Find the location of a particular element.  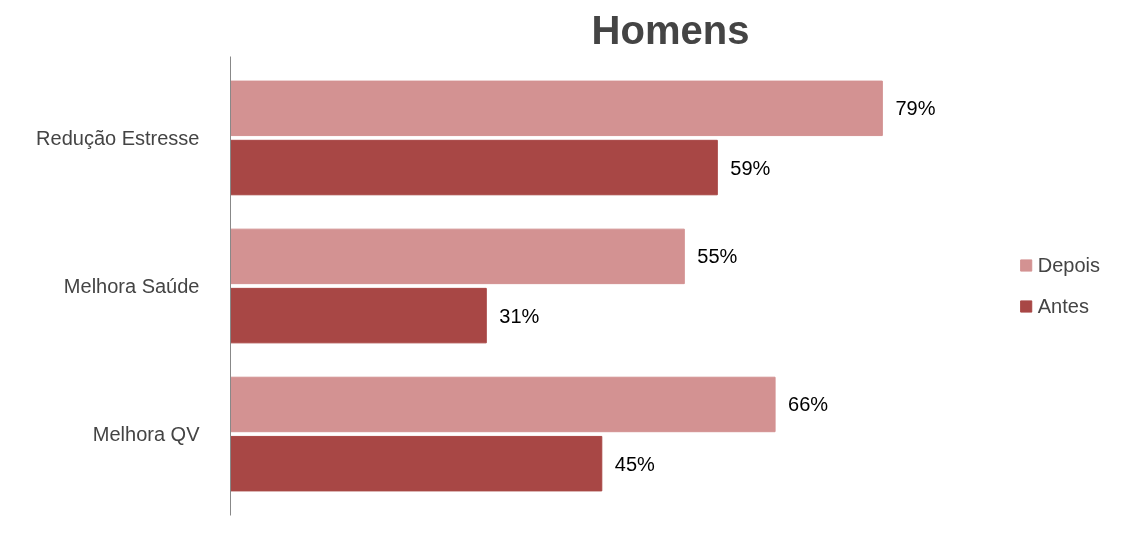

data-label: 66% is located at coordinates (808, 404).